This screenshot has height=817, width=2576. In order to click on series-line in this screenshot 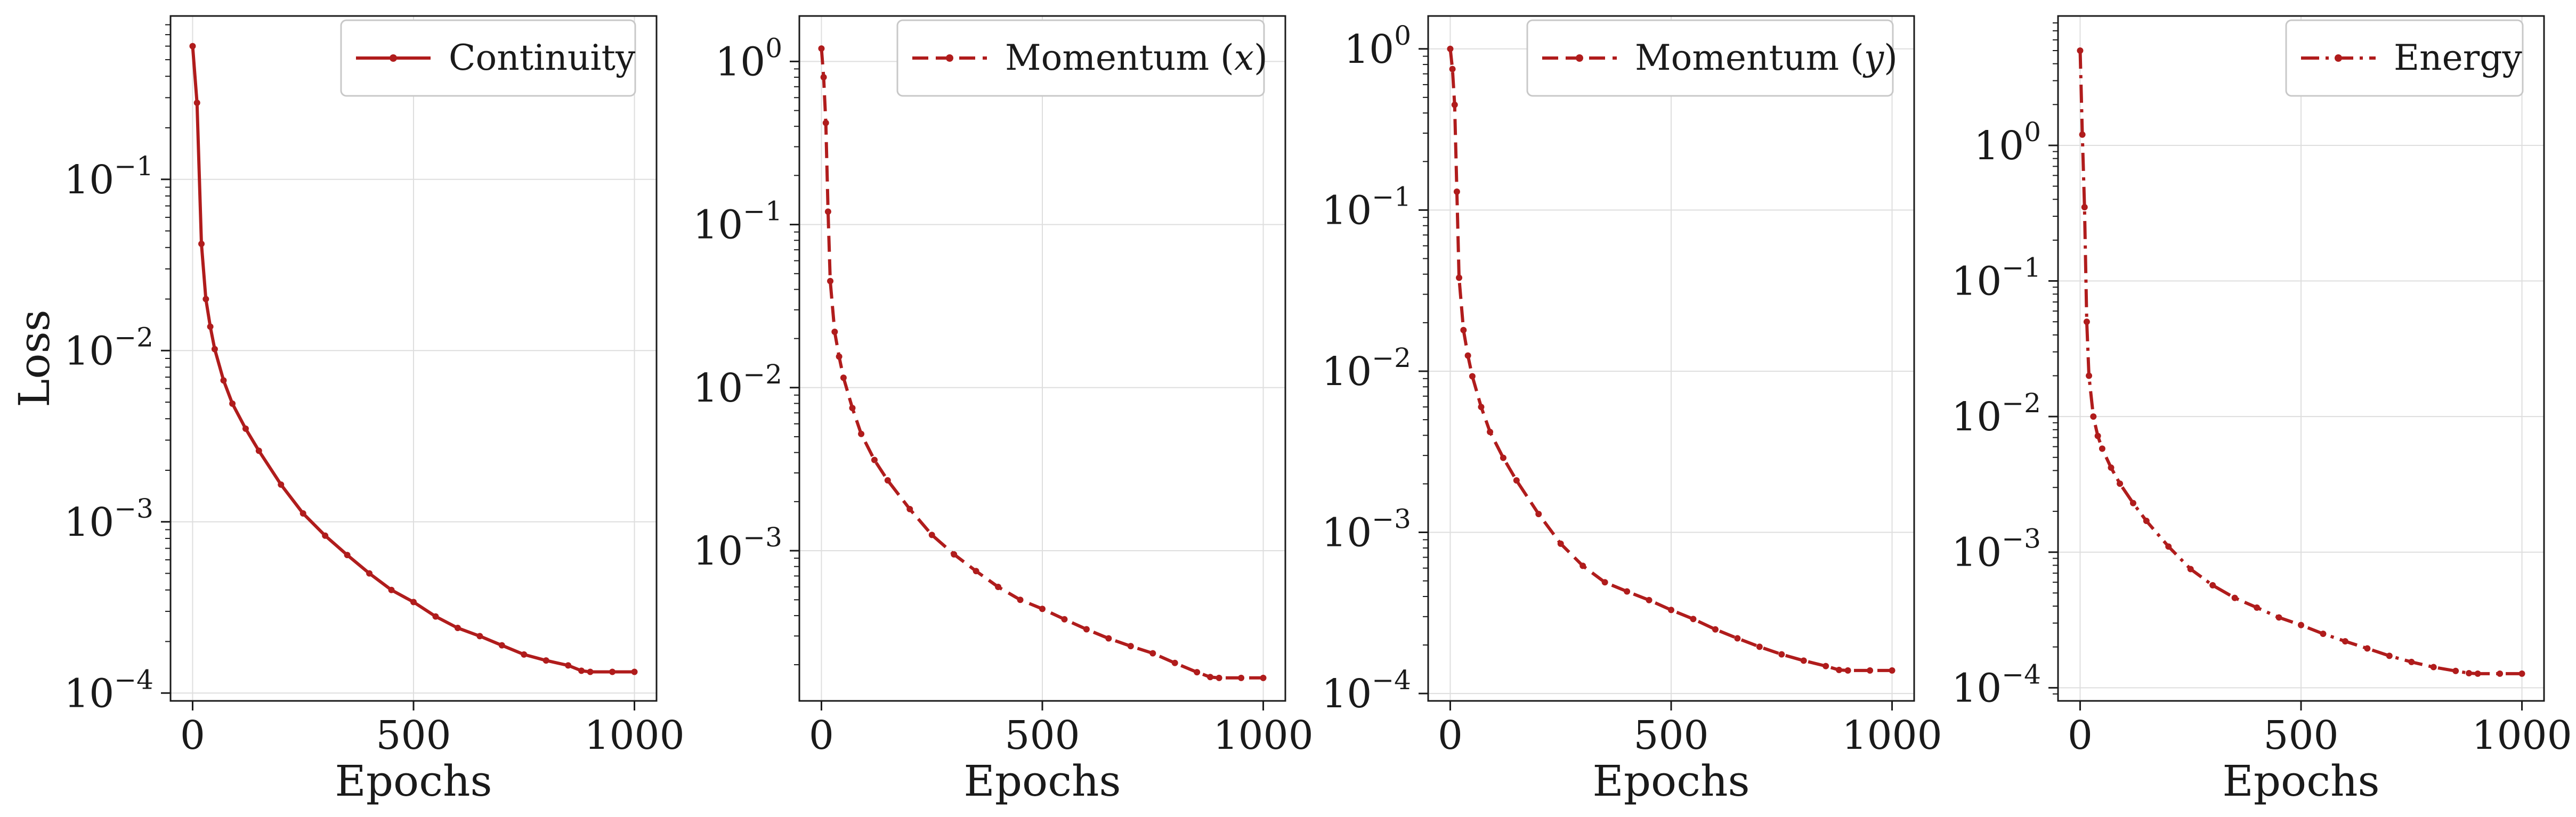, I will do `click(413, 360)`.